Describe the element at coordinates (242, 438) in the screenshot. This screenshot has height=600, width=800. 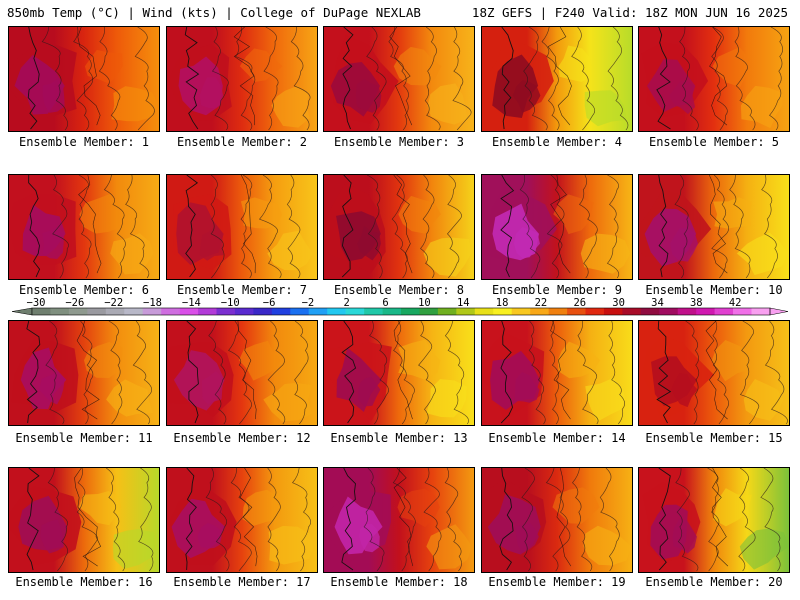
I see `ensemble-member-label: Ensemble Member: 12` at that location.